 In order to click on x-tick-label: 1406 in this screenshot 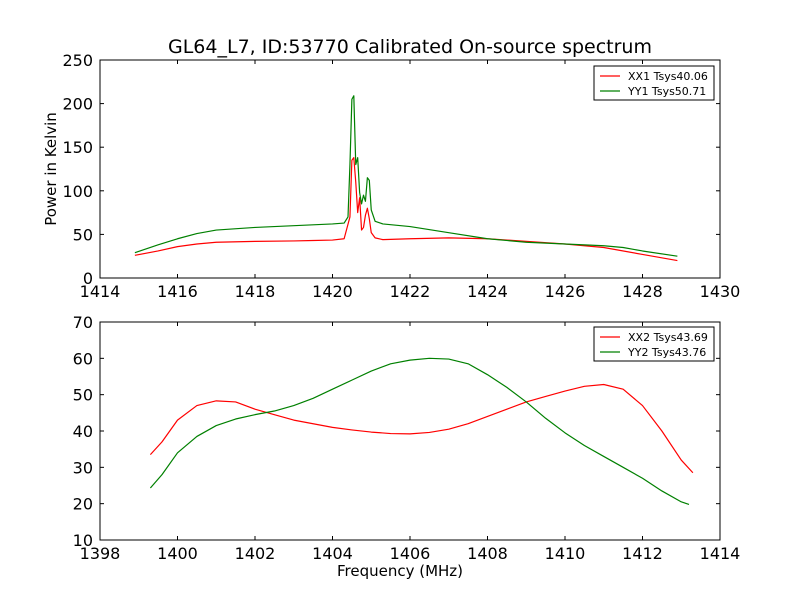, I will do `click(410, 553)`.